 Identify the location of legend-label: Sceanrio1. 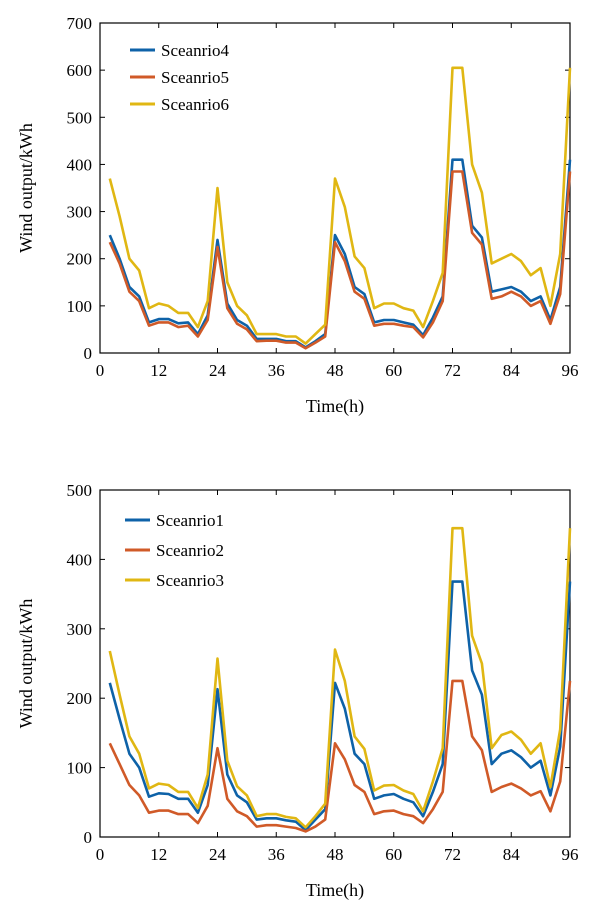
(190, 520).